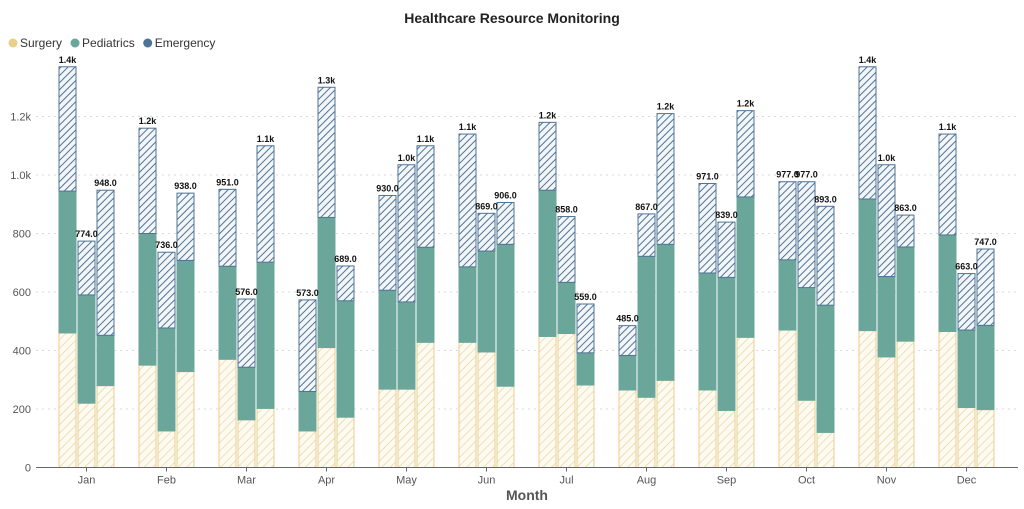 The width and height of the screenshot is (1024, 509). What do you see at coordinates (406, 481) in the screenshot?
I see `x-tick-label: May` at bounding box center [406, 481].